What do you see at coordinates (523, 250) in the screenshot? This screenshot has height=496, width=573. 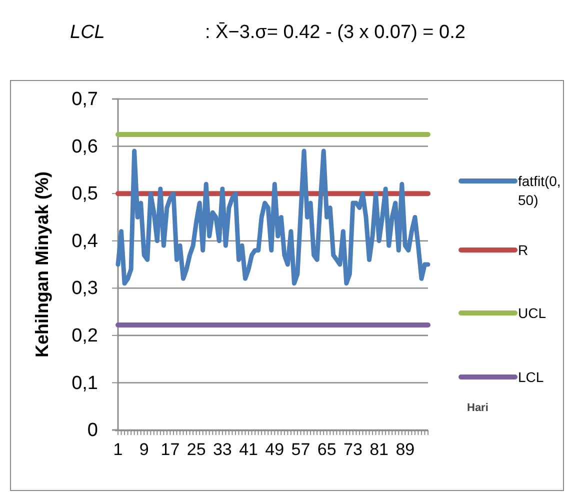 I see `legend-label: R` at bounding box center [523, 250].